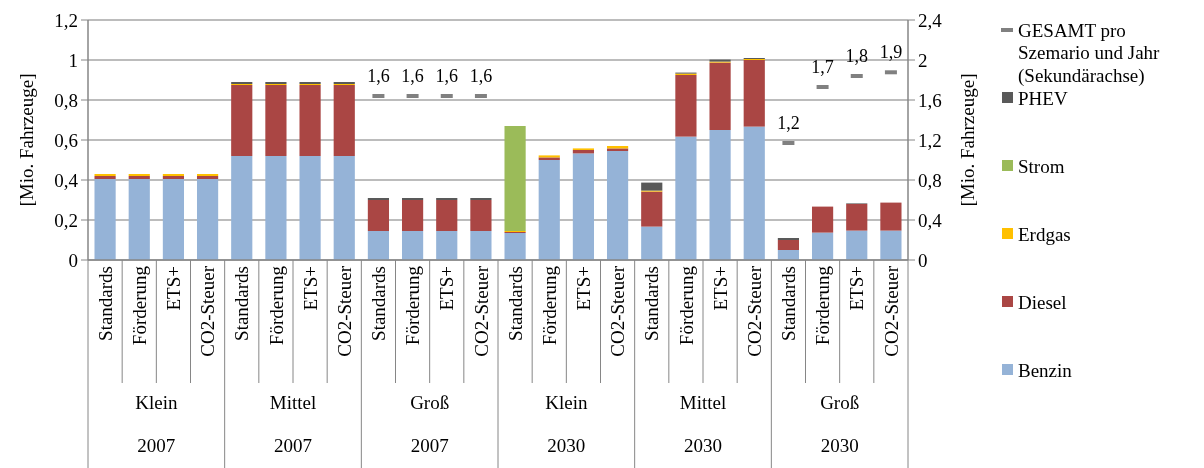  Describe the element at coordinates (1045, 370) in the screenshot. I see `legend-label: Benzin` at that location.